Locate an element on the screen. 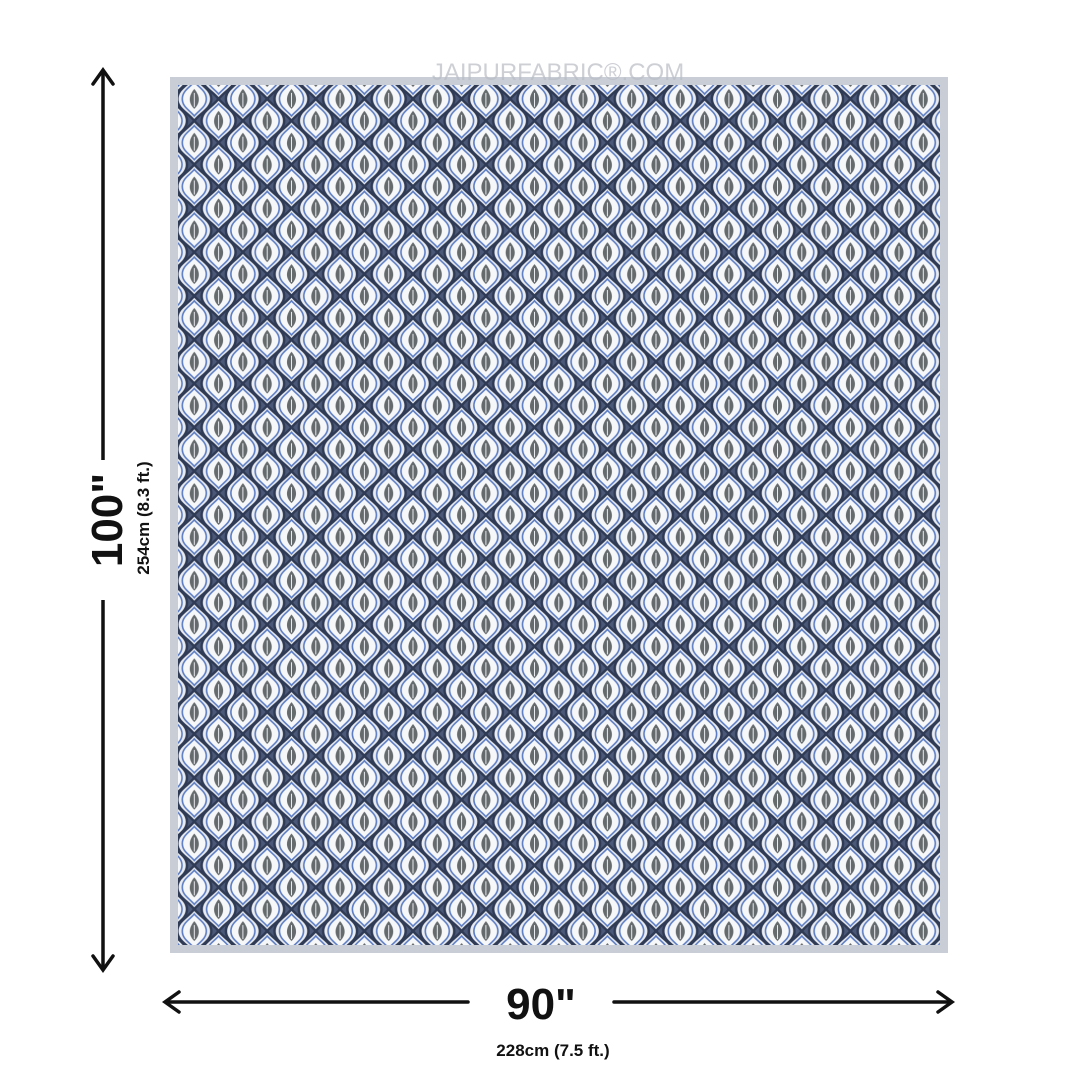 The width and height of the screenshot is (1080, 1080). height-label-bg is located at coordinates (121, 530).